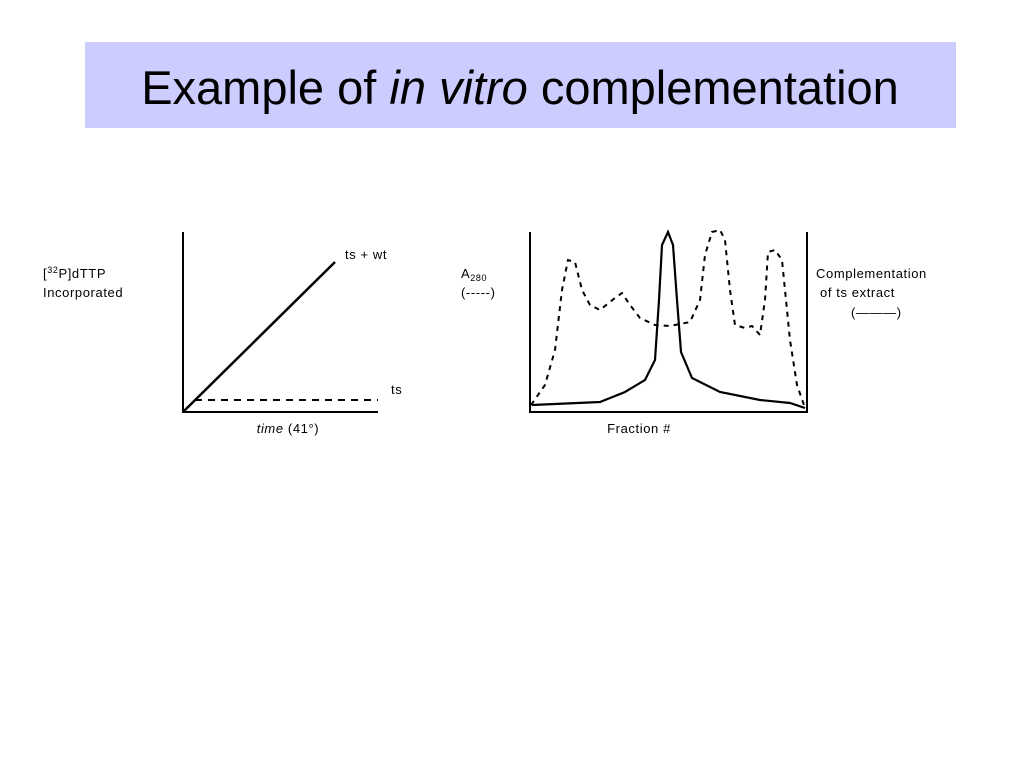  I want to click on label-text: P]dTTP, so click(82, 273).